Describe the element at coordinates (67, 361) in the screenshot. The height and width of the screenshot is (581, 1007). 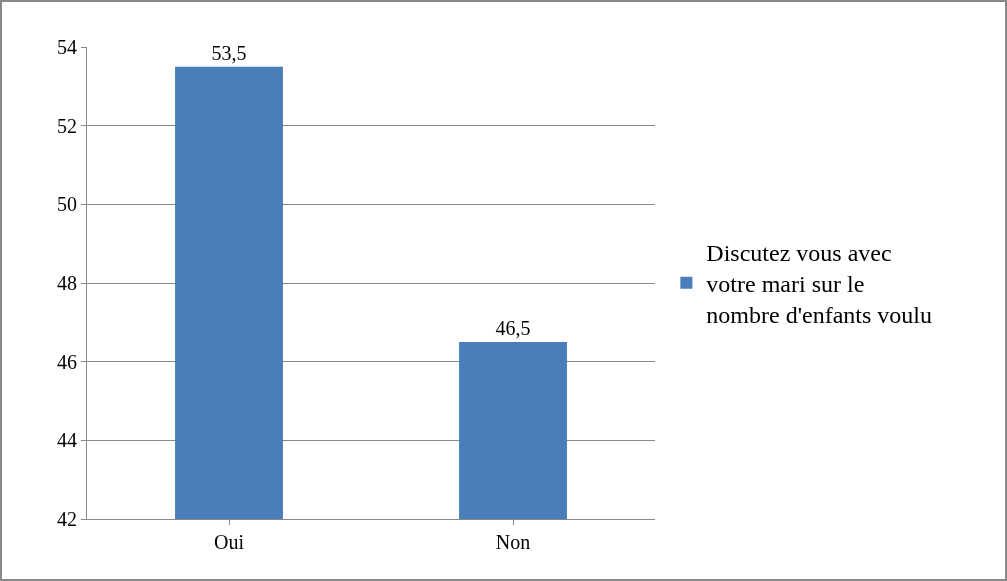
I see `y-tick-label: 46` at that location.